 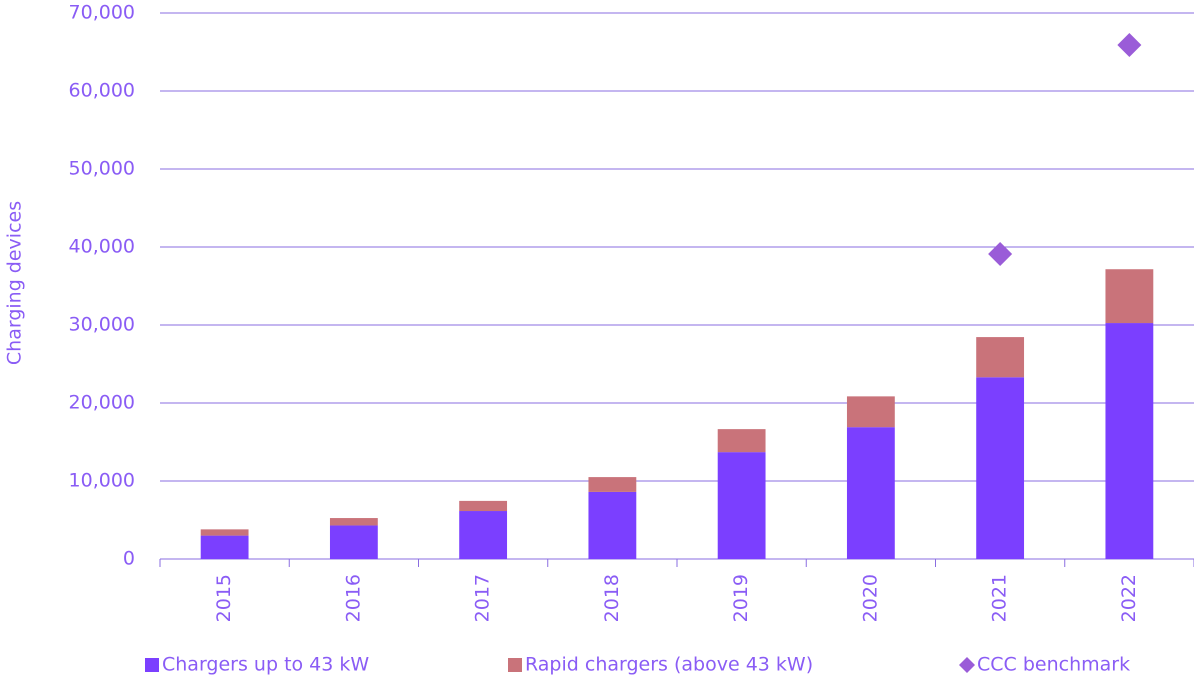 What do you see at coordinates (741, 598) in the screenshot?
I see `x-tick-label: 2019` at bounding box center [741, 598].